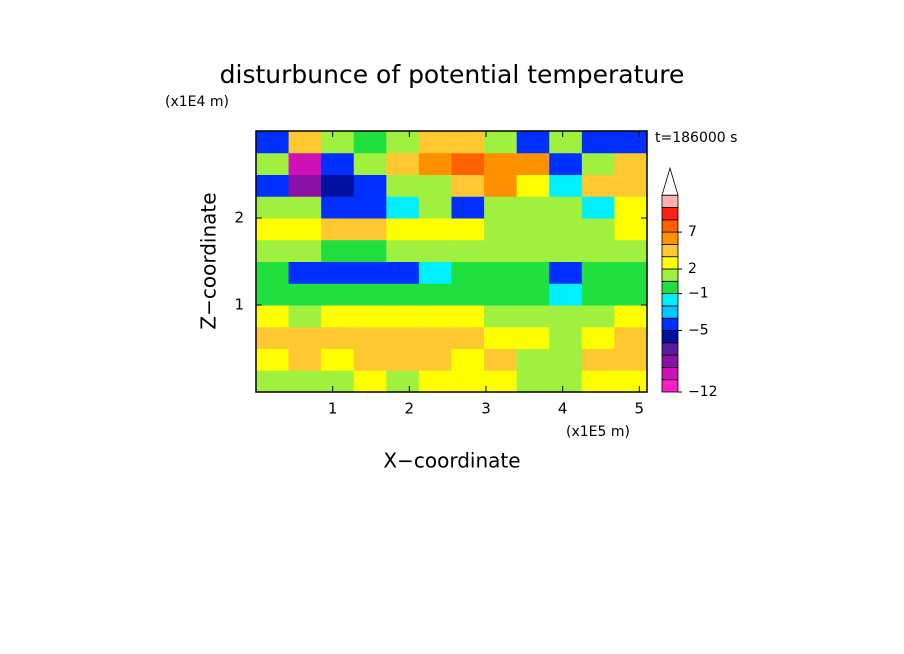 The image size is (904, 654). I want to click on y-axis-label: Z−coordinate, so click(209, 260).